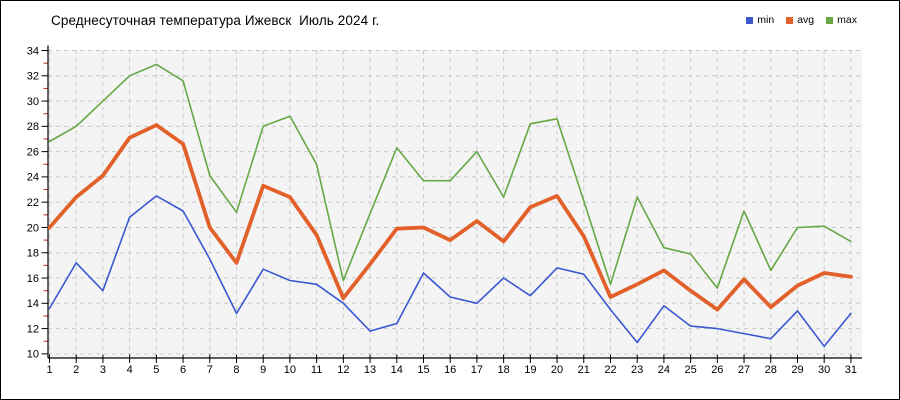 Image resolution: width=900 pixels, height=400 pixels. I want to click on x-tick-label: 30, so click(824, 370).